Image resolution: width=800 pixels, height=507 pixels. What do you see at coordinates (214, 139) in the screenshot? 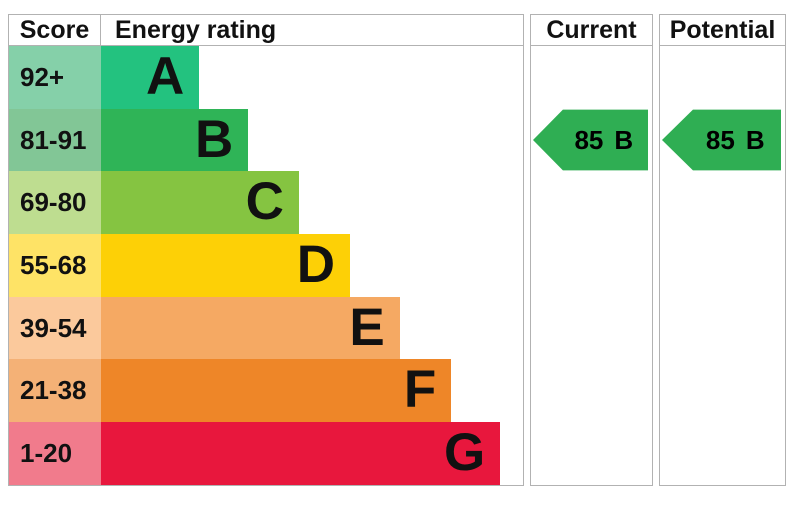
I see `rating-letter: B` at bounding box center [214, 139].